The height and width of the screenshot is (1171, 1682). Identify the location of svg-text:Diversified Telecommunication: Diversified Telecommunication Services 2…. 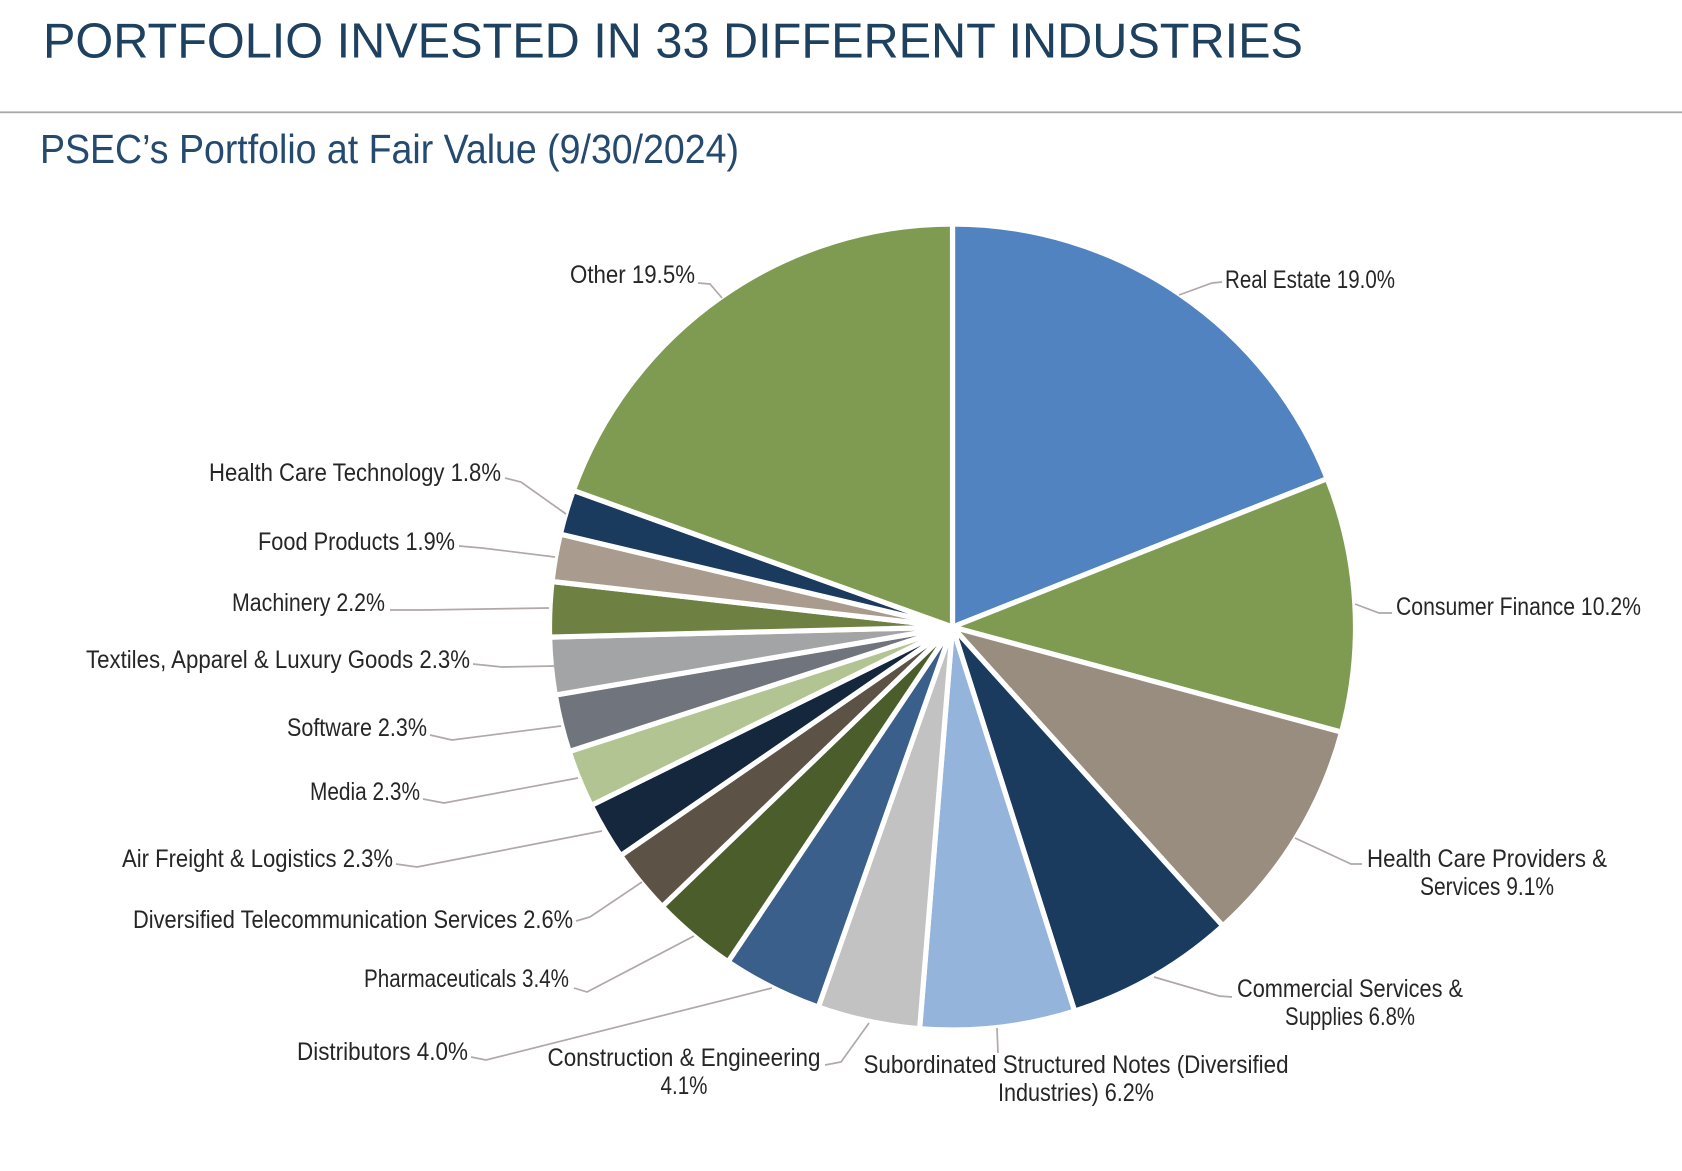
(353, 920).